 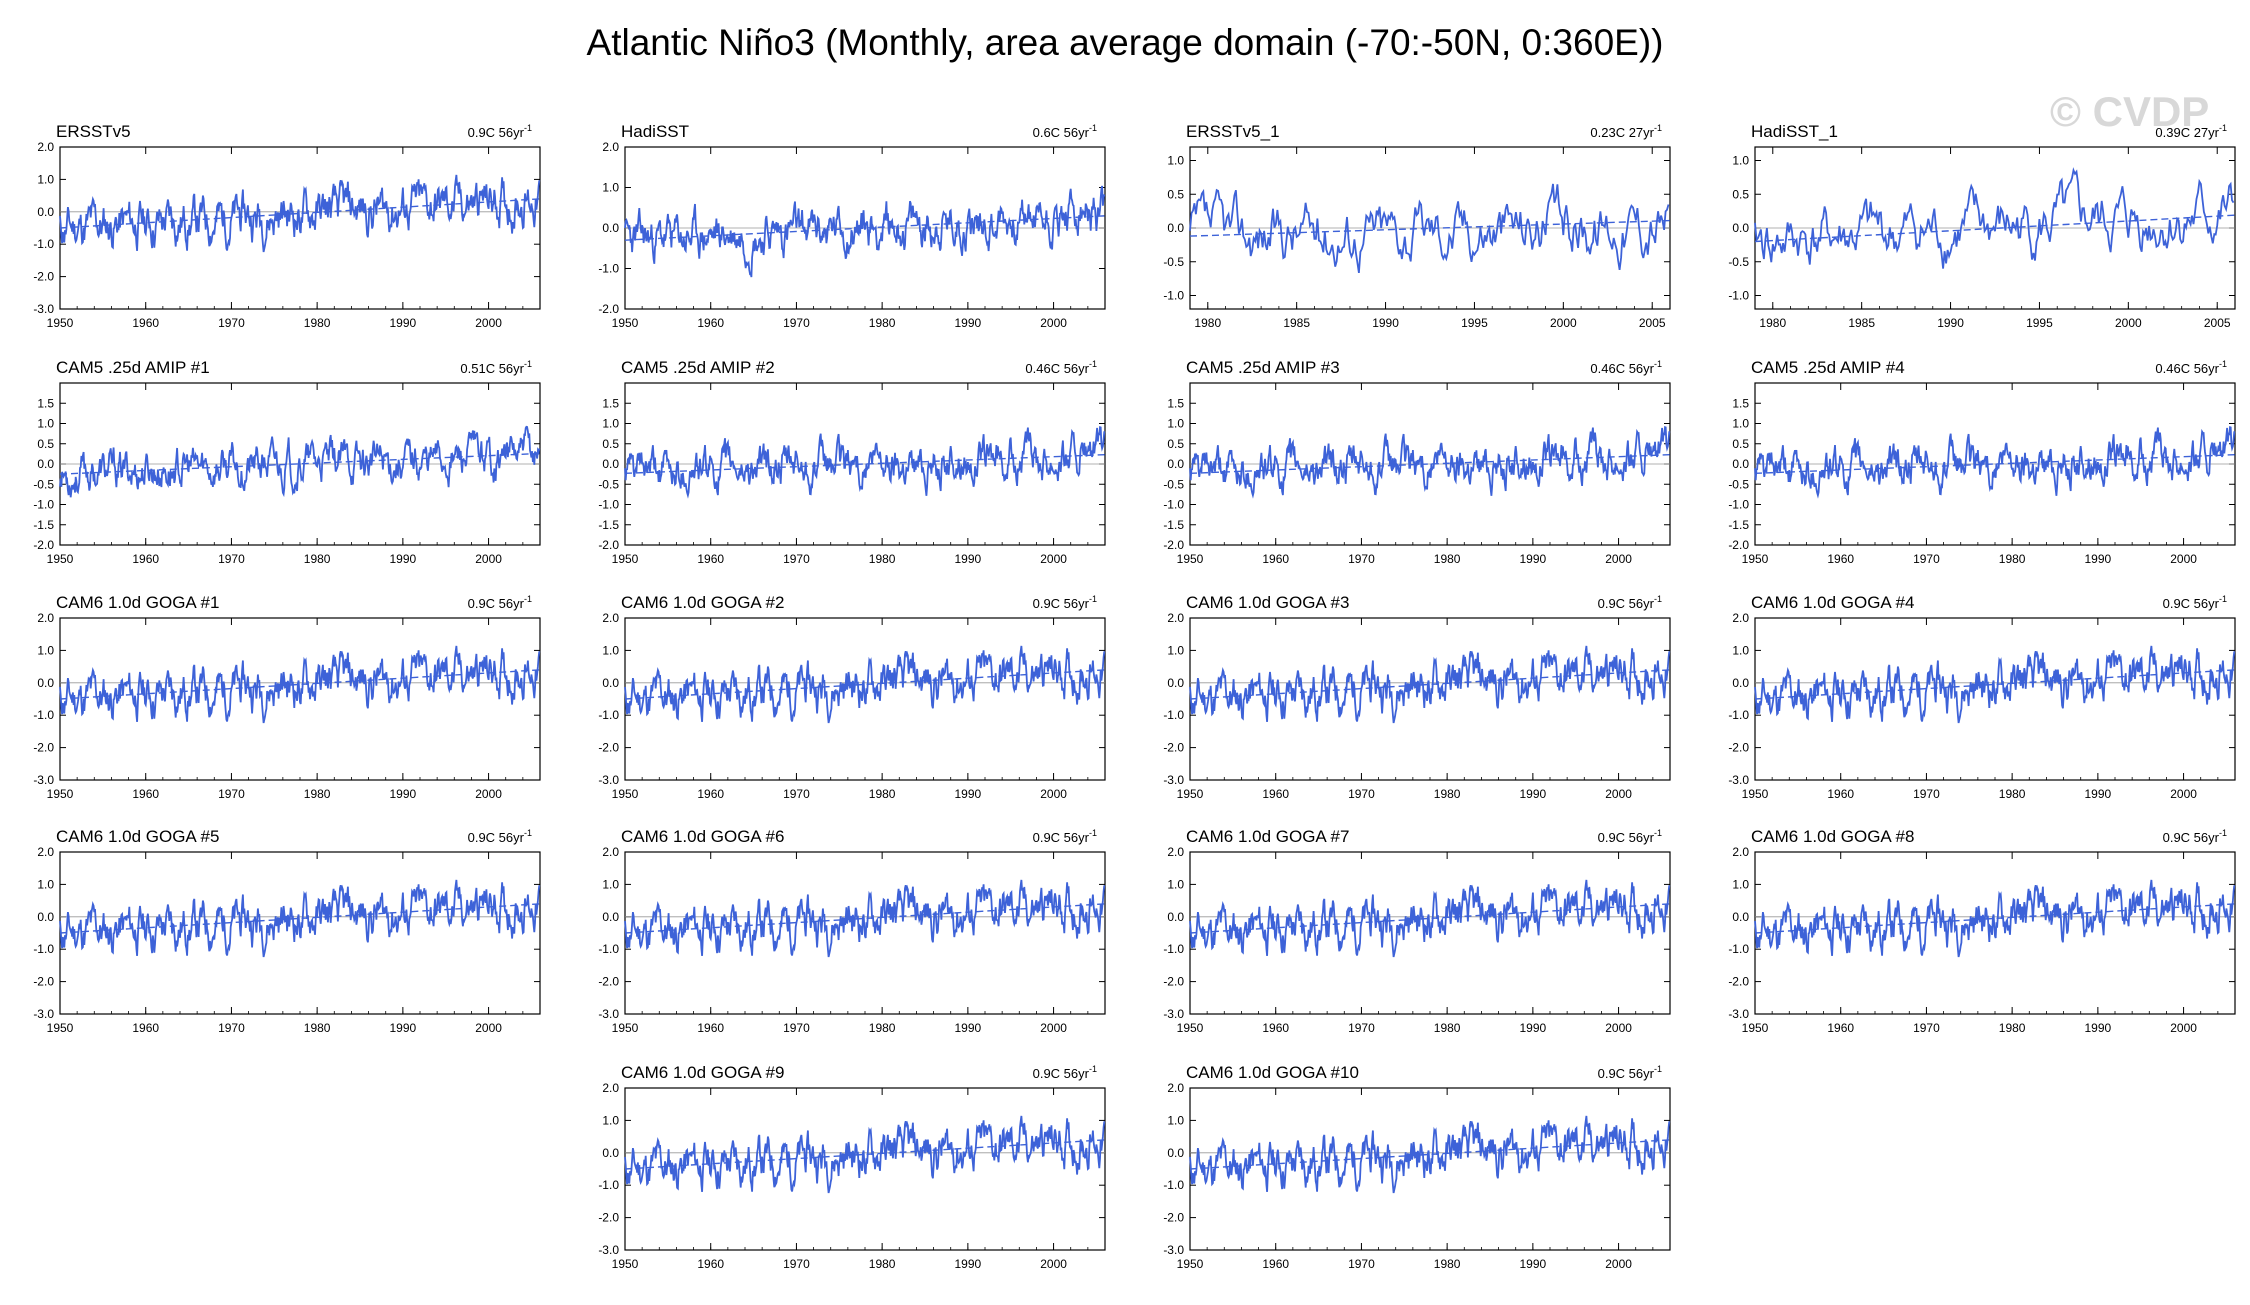 What do you see at coordinates (2130, 111) in the screenshot?
I see `watermark-logo: © CVDP` at bounding box center [2130, 111].